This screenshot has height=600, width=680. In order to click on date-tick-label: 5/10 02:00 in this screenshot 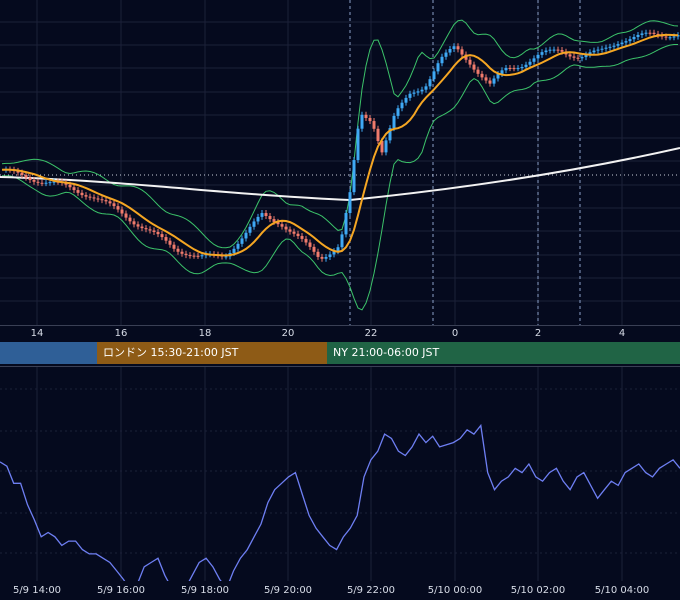, I will do `click(538, 590)`.